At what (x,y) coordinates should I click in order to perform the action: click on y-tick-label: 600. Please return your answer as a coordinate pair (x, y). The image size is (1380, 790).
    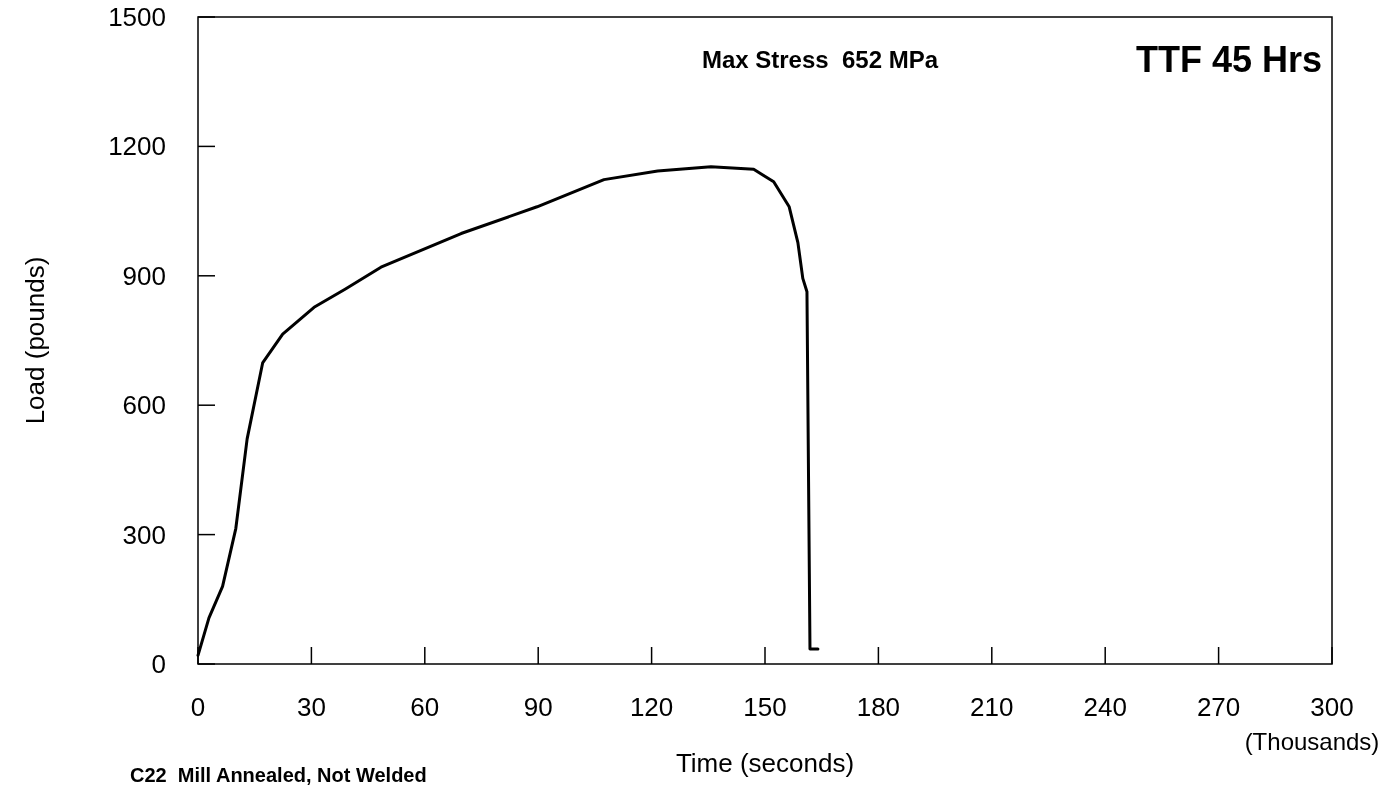
    Looking at the image, I should click on (144, 405).